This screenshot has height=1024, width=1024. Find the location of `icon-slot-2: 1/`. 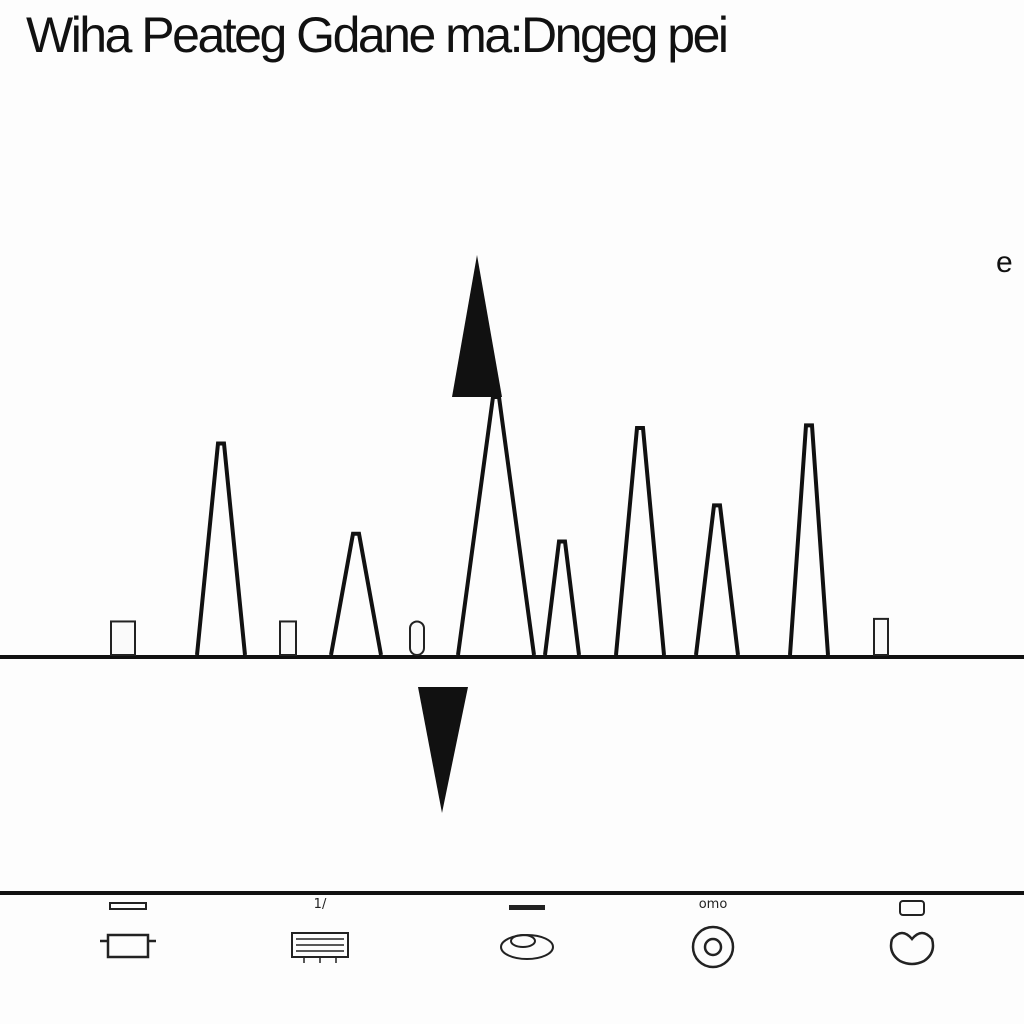

icon-slot-2: 1/ is located at coordinates (320, 940).